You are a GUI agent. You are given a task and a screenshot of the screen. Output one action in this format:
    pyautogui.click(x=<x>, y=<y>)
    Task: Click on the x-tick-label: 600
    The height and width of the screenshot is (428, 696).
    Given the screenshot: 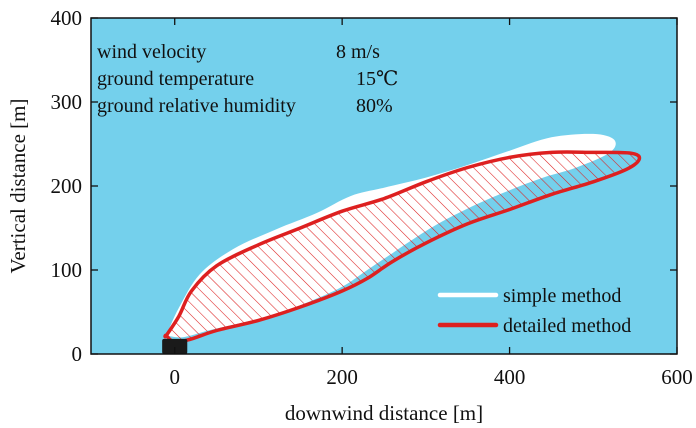 What is the action you would take?
    pyautogui.click(x=677, y=377)
    